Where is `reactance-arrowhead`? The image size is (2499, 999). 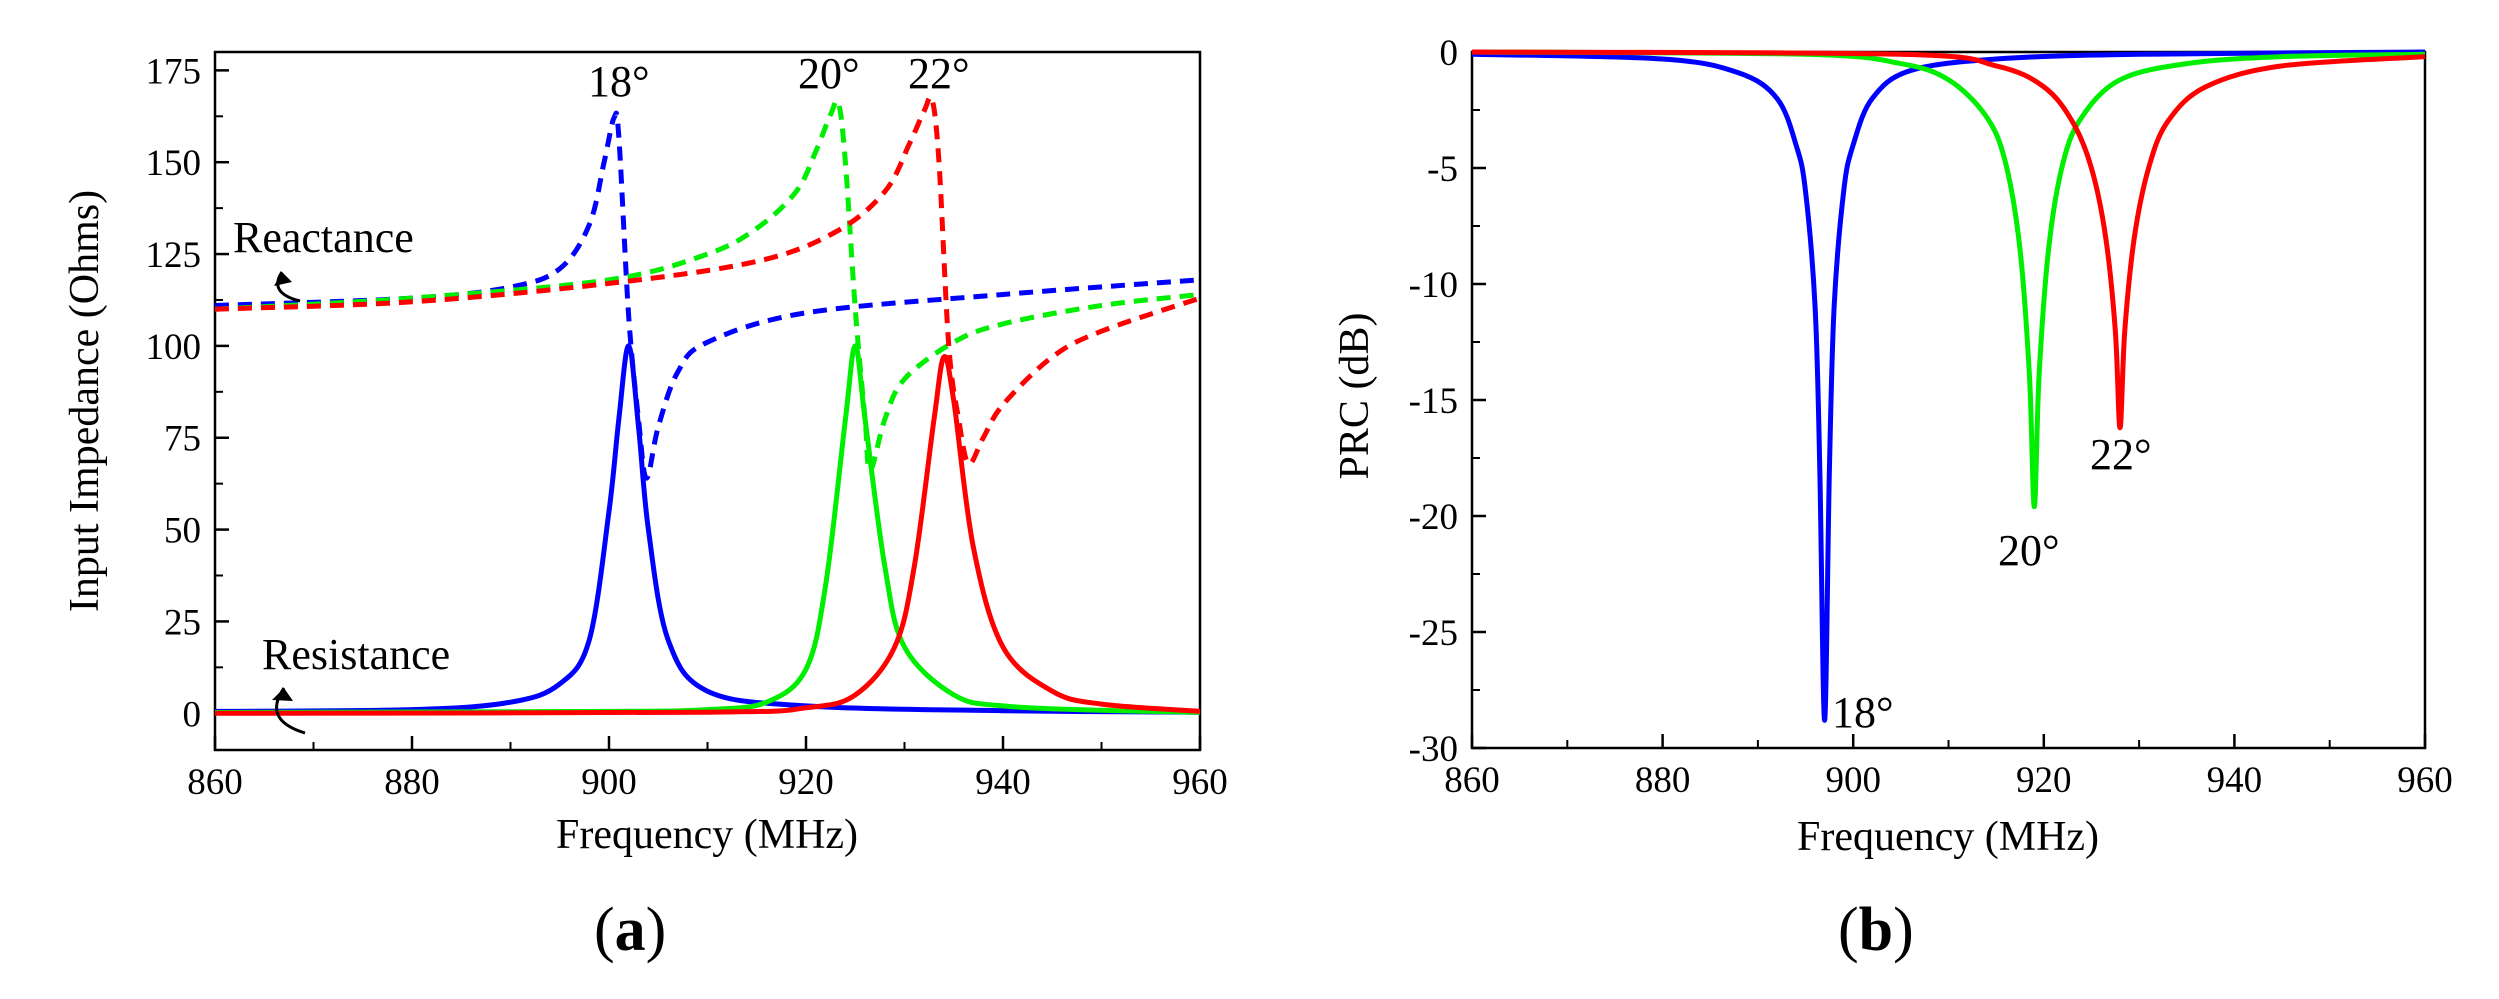
reactance-arrowhead is located at coordinates (283, 279).